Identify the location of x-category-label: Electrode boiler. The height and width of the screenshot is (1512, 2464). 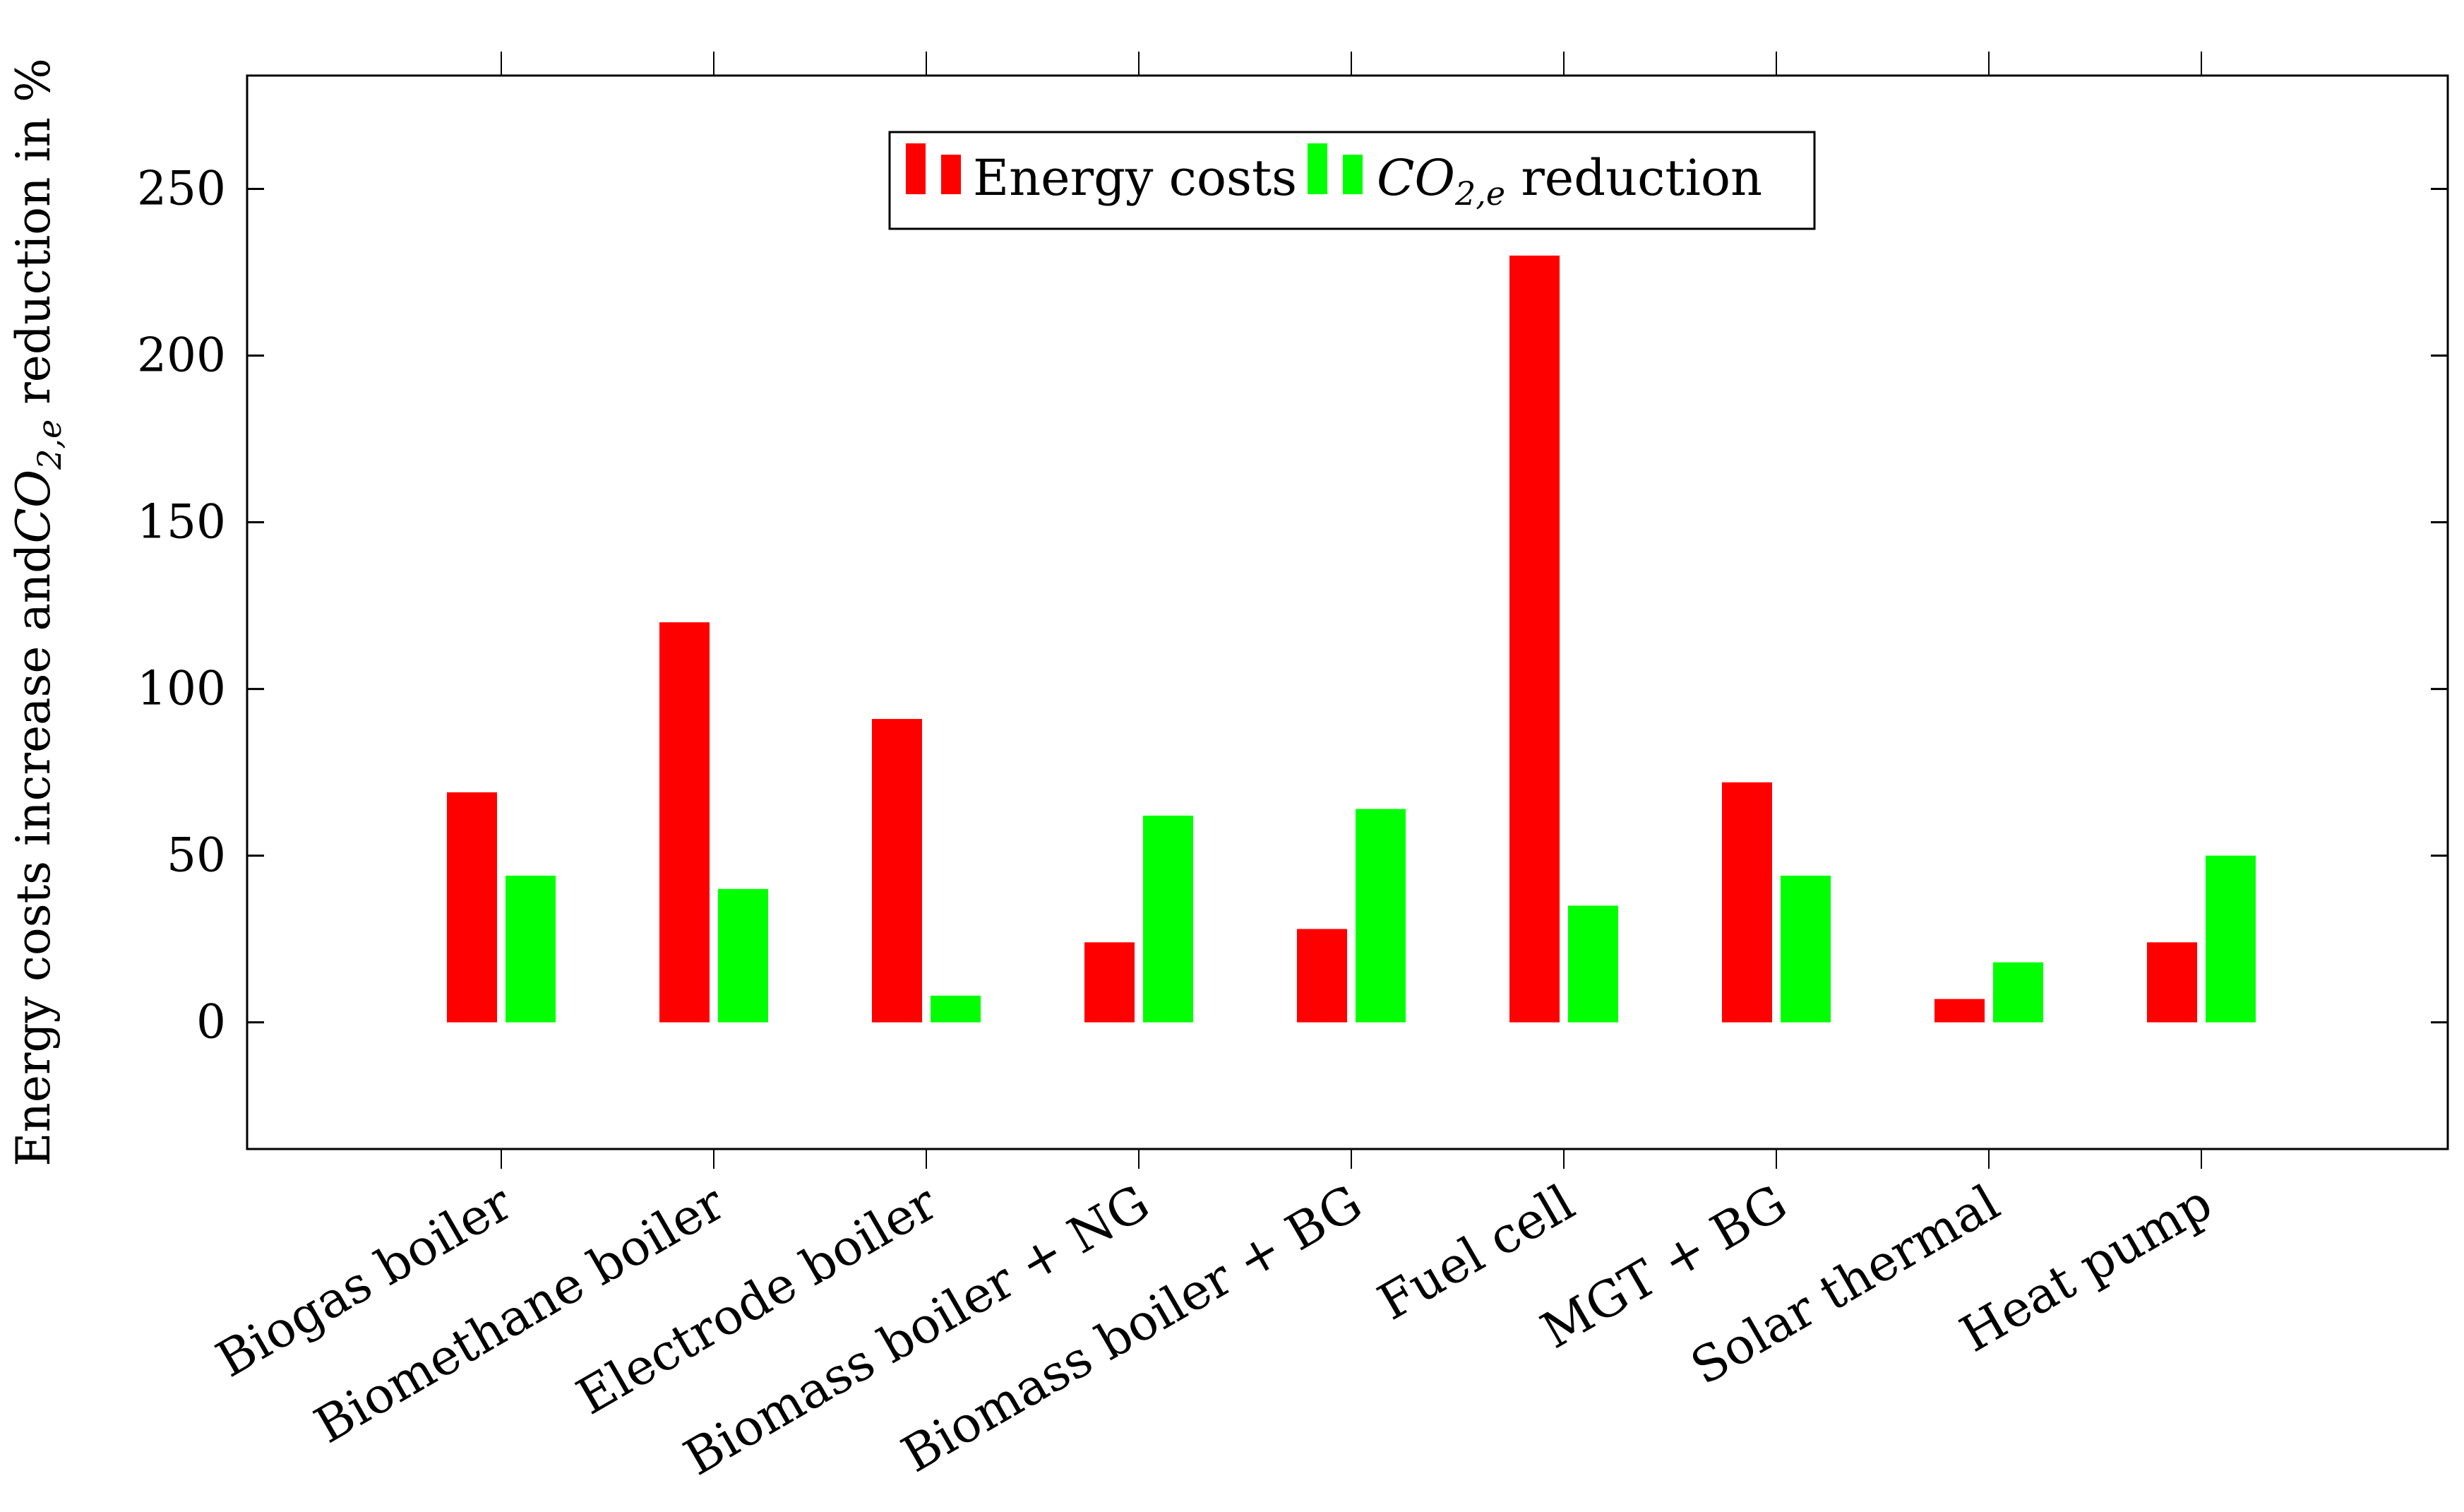
(757, 1299).